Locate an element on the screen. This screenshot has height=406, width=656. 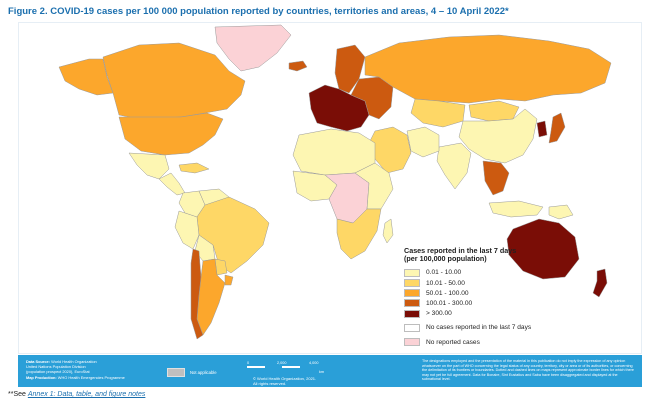
region-china is located at coordinates (498, 136).